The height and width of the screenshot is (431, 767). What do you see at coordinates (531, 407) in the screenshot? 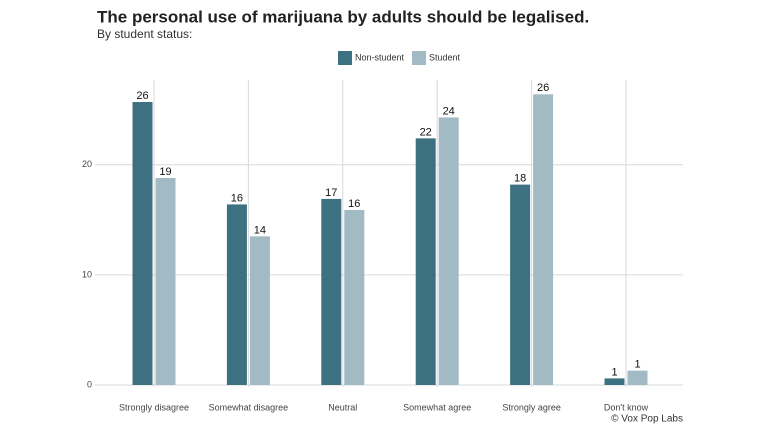
I see `x-tick-label: Strongly agree` at bounding box center [531, 407].